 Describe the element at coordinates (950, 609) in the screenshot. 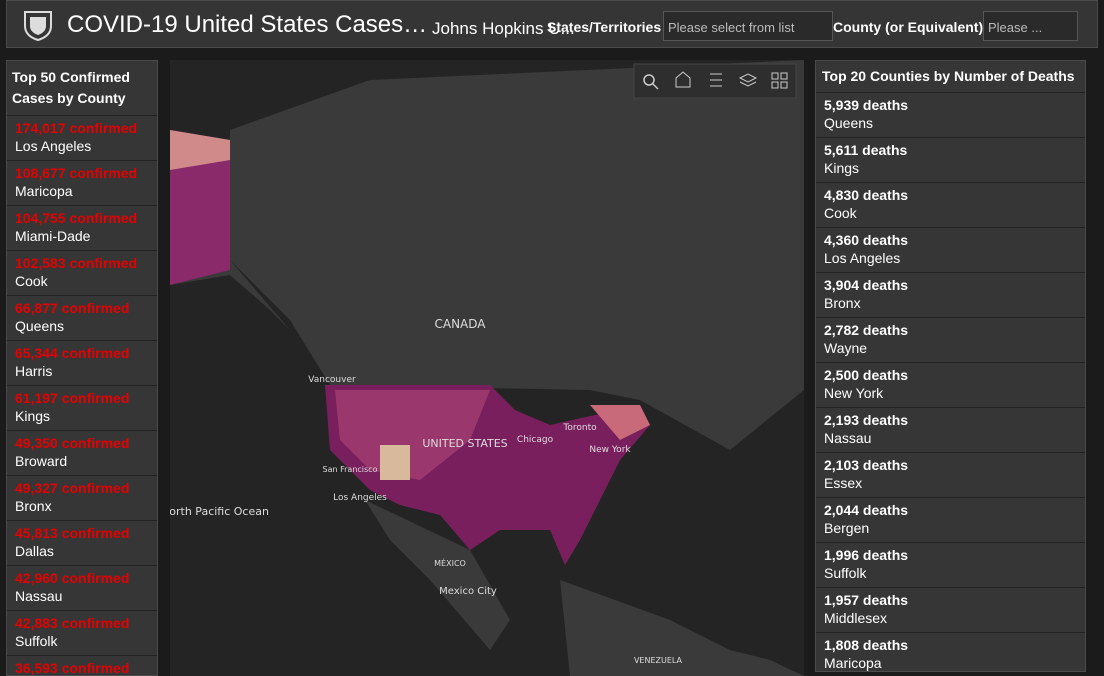

I see `list-item: 1,957 deaths Middlesex` at that location.